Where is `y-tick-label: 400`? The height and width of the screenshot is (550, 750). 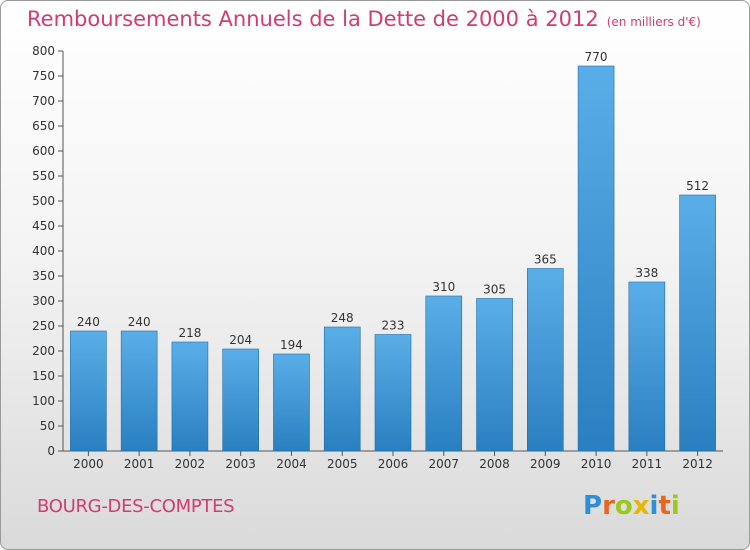
y-tick-label: 400 is located at coordinates (43, 251).